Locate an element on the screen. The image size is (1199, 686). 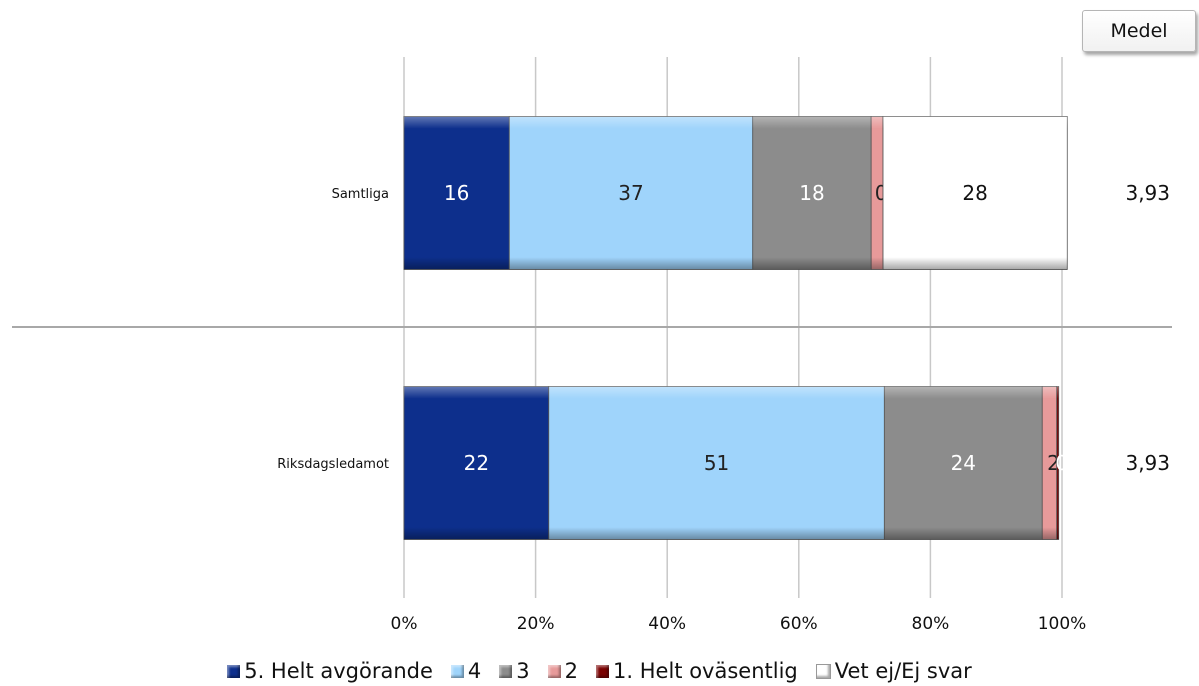
legend-item-1-helt-oväsentlig: 1. Helt oväsentlig is located at coordinates (697, 671).